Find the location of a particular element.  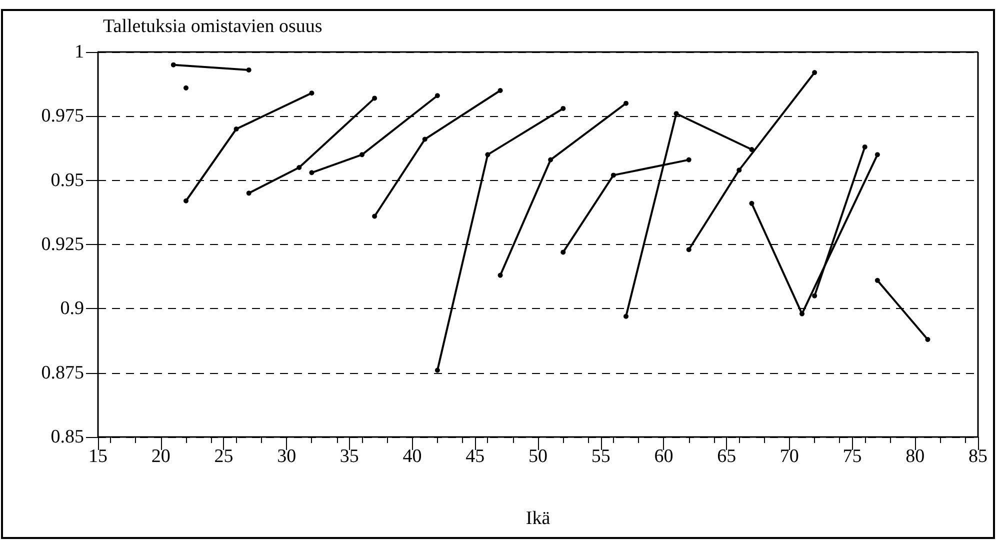

x-axis-title: Ikä is located at coordinates (538, 518).